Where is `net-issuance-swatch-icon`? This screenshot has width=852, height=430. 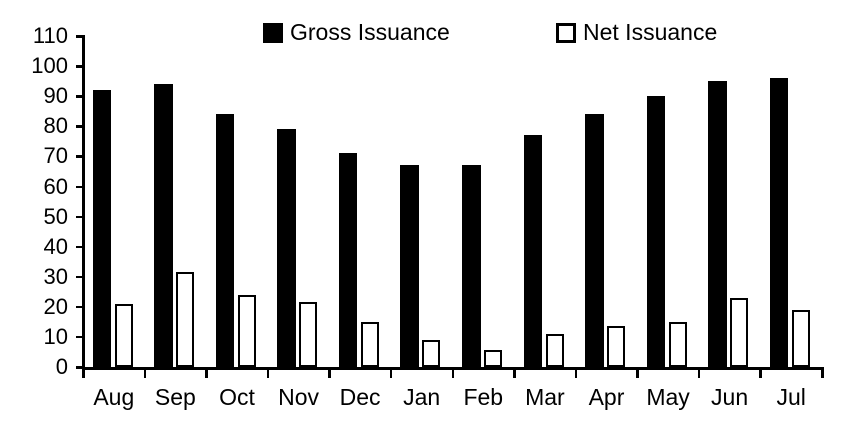
net-issuance-swatch-icon is located at coordinates (566, 32).